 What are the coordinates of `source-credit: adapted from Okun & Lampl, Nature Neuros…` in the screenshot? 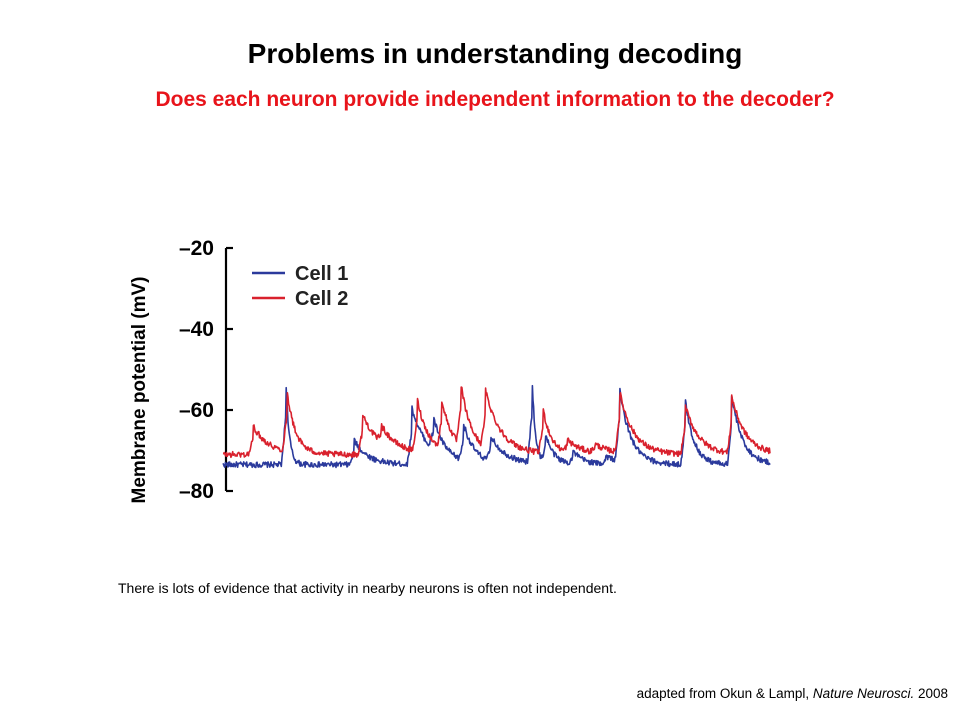 It's located at (792, 693).